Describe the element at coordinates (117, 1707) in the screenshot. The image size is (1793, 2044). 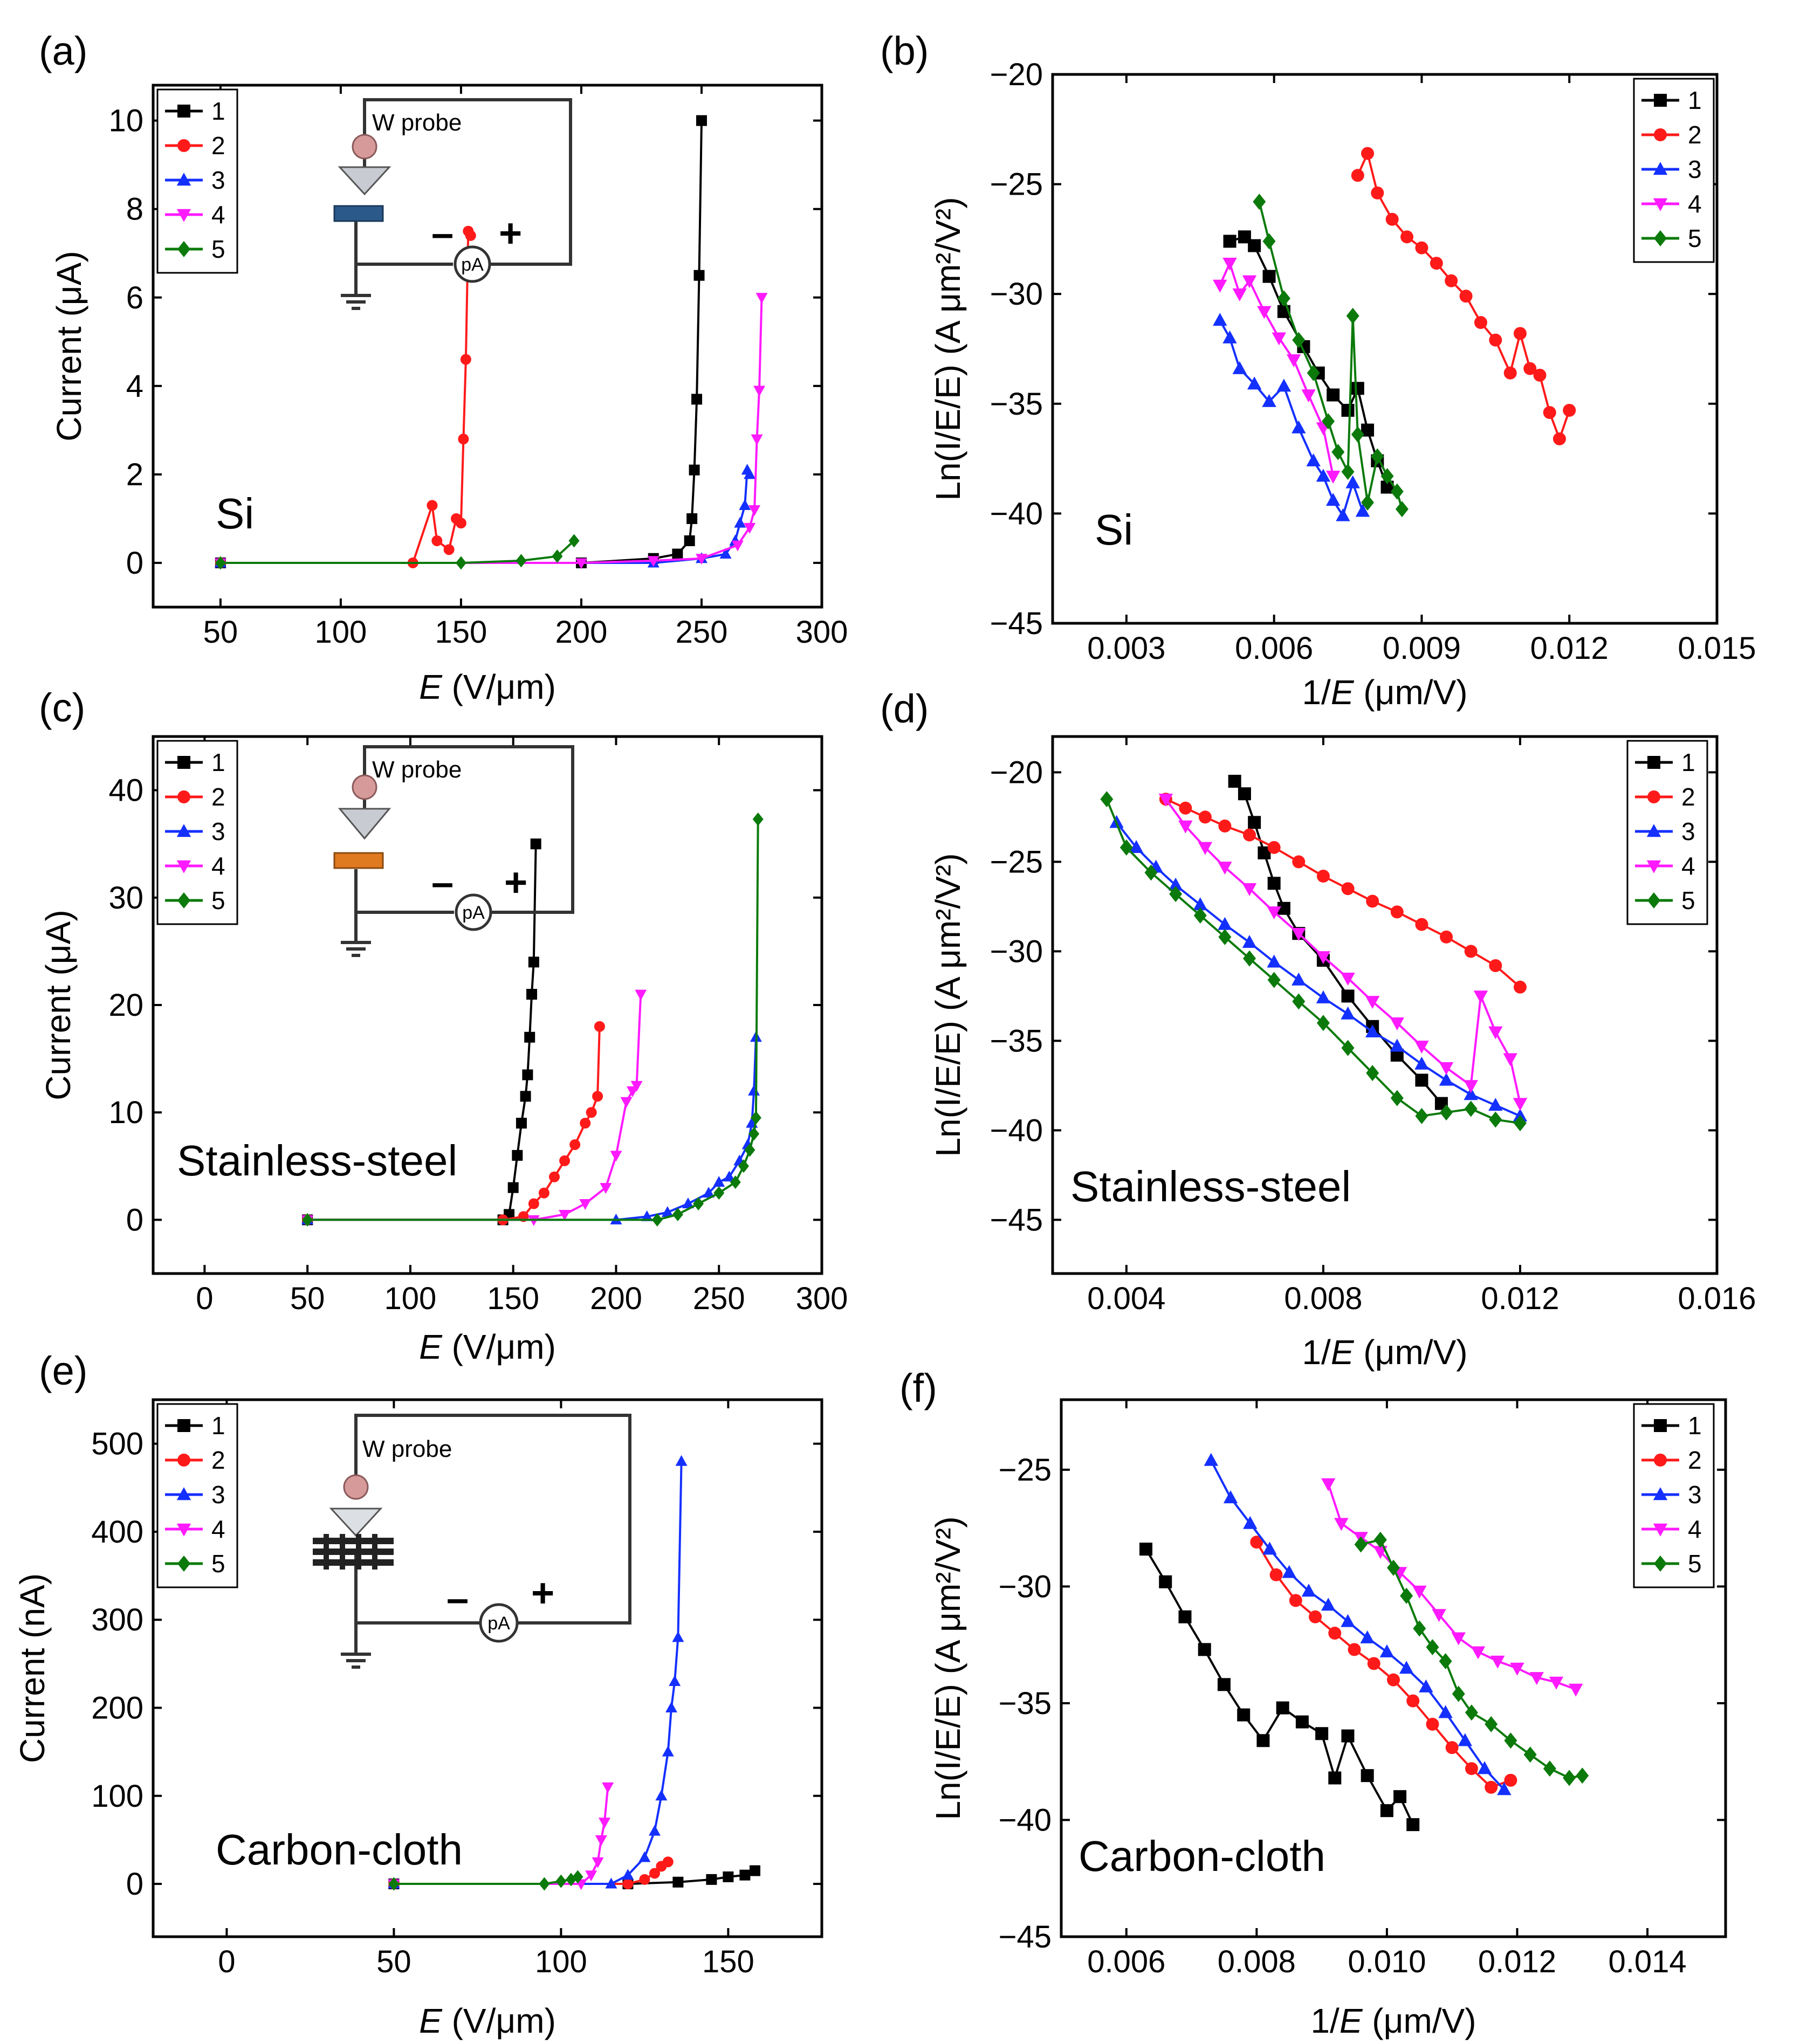
I see `y-tick-label: 200` at that location.